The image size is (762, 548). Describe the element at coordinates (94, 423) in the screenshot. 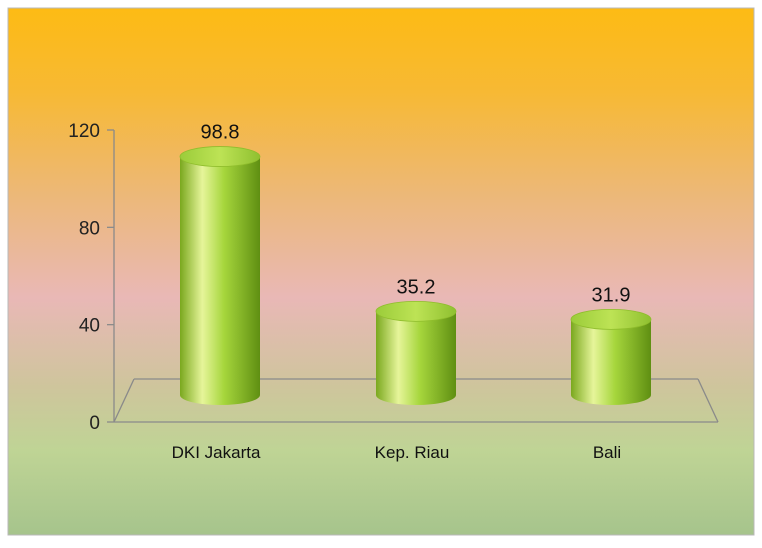

I see `y-tick-label: 0` at that location.